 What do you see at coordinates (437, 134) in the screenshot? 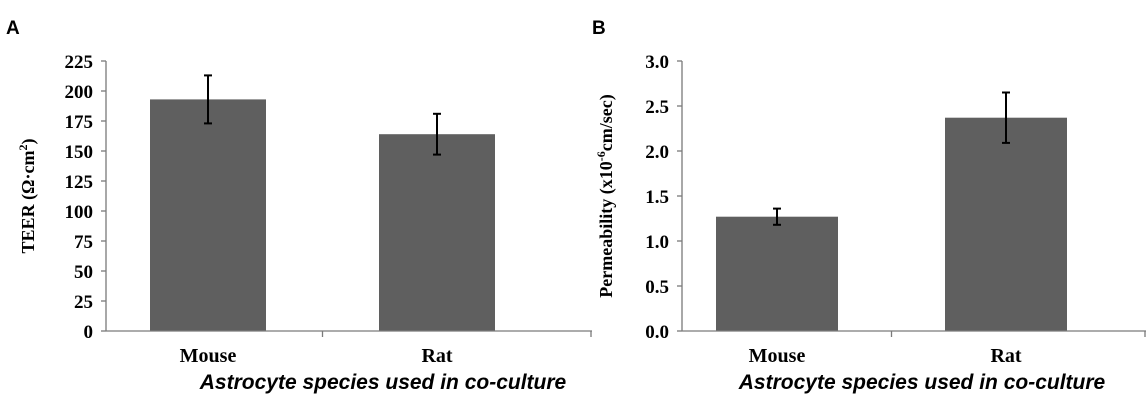
I see `panel-a-error-bar-rat` at bounding box center [437, 134].